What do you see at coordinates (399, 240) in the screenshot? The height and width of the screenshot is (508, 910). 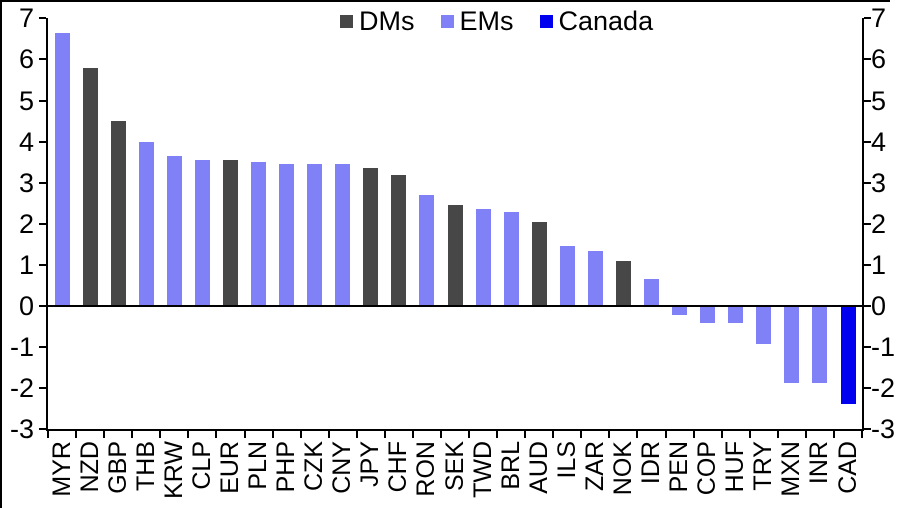 I see `bar-chf` at bounding box center [399, 240].